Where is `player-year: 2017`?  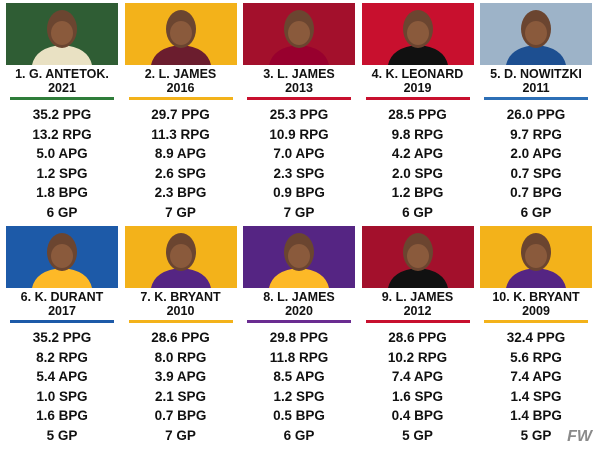 player-year: 2017 is located at coordinates (62, 311).